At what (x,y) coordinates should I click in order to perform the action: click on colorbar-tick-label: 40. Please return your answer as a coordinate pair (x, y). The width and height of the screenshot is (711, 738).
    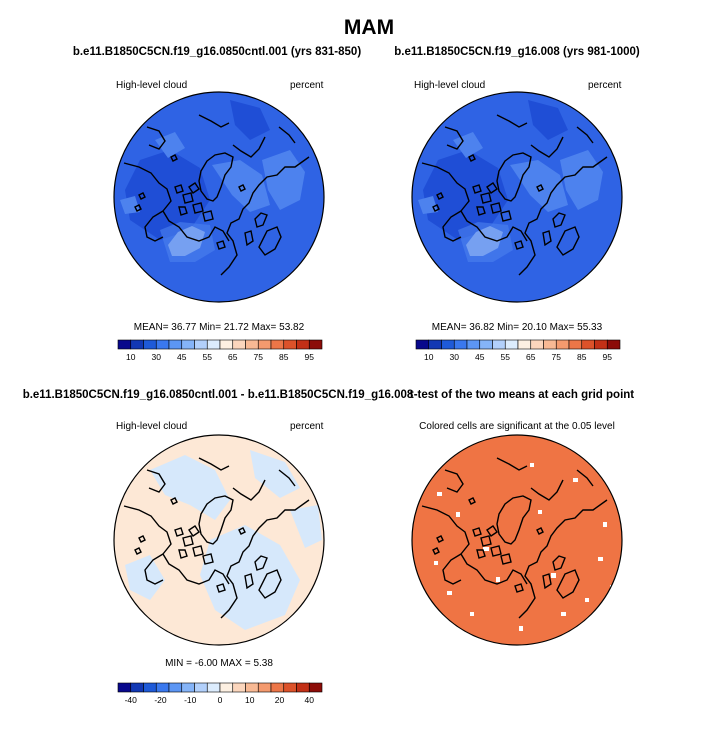
    Looking at the image, I should click on (310, 700).